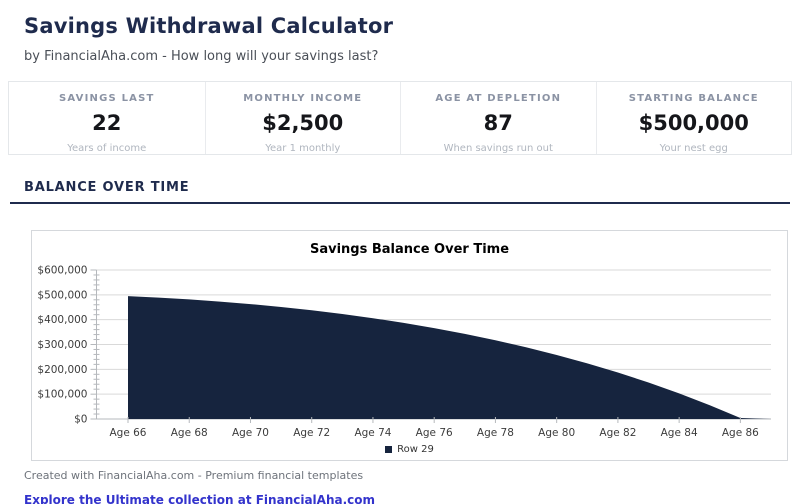 This screenshot has width=800, height=504. I want to click on svg-text: Age 70, so click(250, 433).